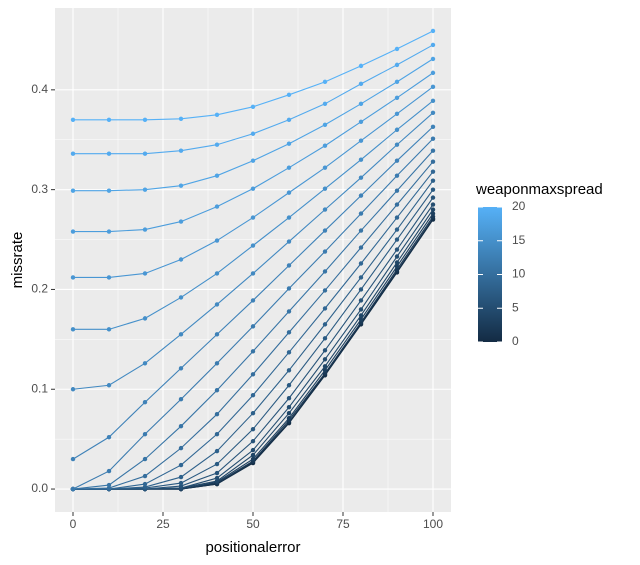 The width and height of the screenshot is (640, 565). Describe the element at coordinates (515, 307) in the screenshot. I see `colorbar-label: 5` at that location.